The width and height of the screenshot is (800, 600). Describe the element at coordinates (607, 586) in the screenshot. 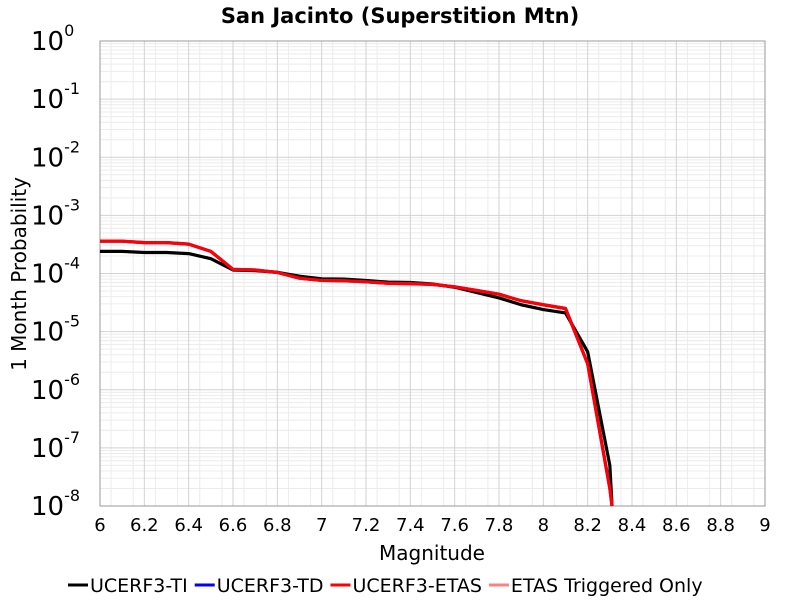

I see `legend-label: ETAS Triggered Only` at that location.